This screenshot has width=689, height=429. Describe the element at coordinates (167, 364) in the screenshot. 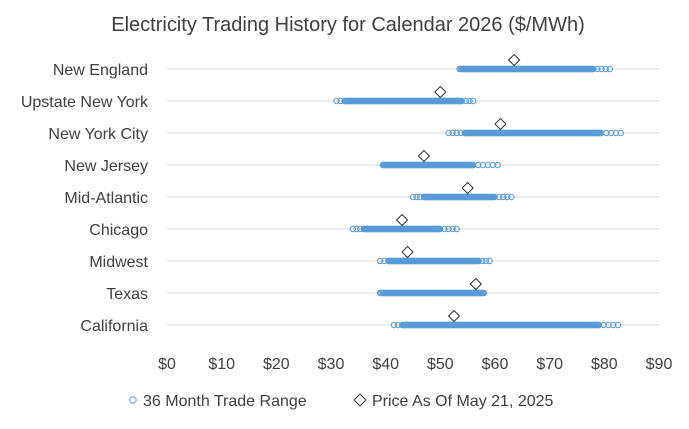

I see `x-tick-label: $0` at that location.